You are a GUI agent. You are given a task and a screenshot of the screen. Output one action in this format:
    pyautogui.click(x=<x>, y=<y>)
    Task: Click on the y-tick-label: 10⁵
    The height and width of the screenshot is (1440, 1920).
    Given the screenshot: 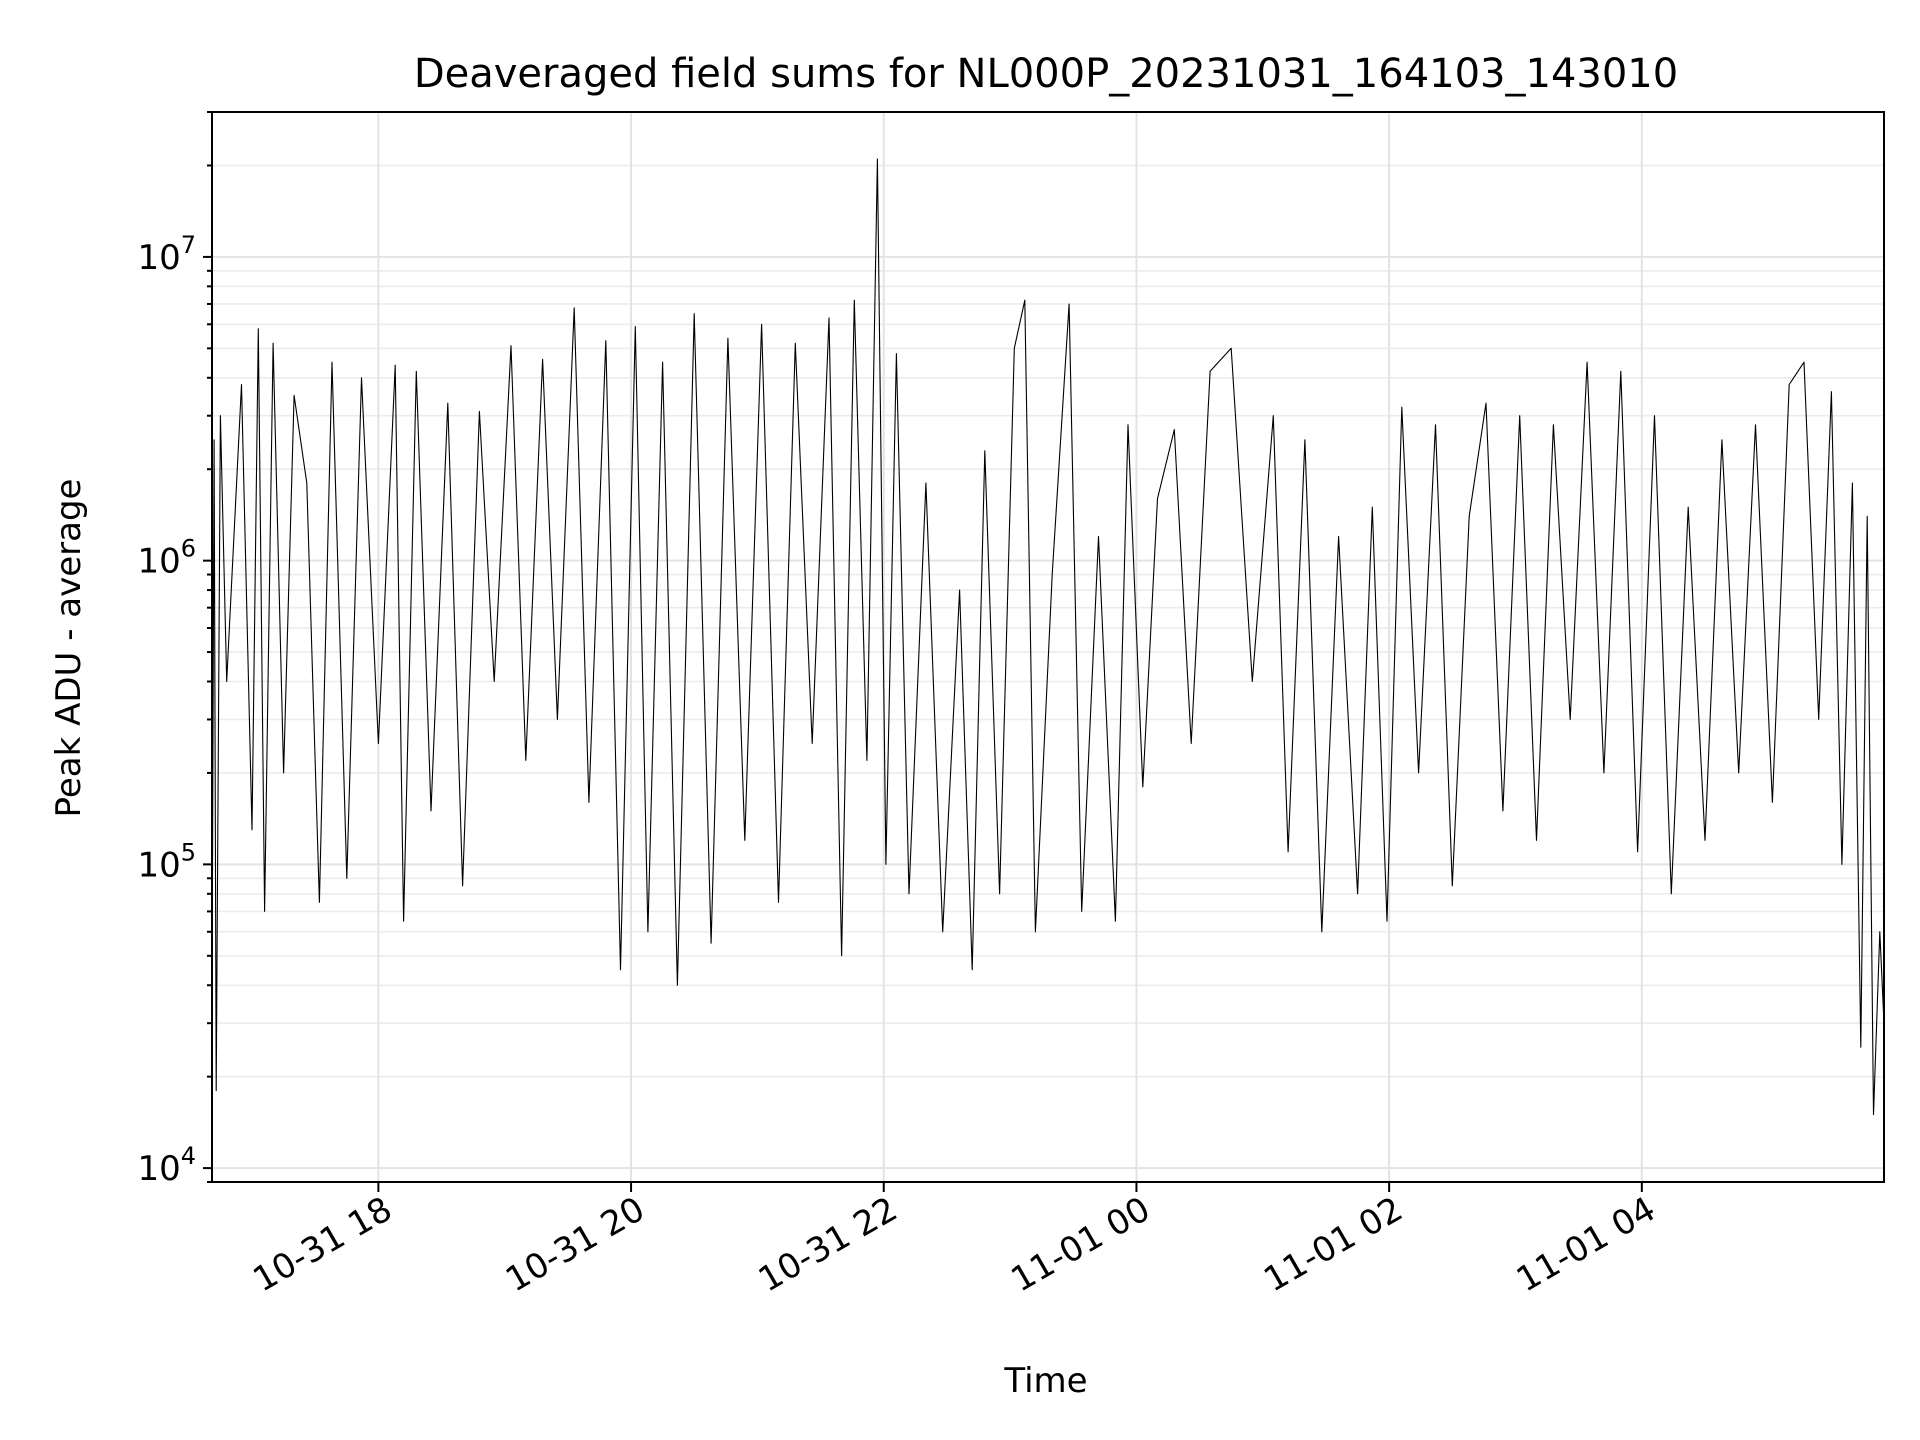 What is the action you would take?
    pyautogui.click(x=166, y=861)
    